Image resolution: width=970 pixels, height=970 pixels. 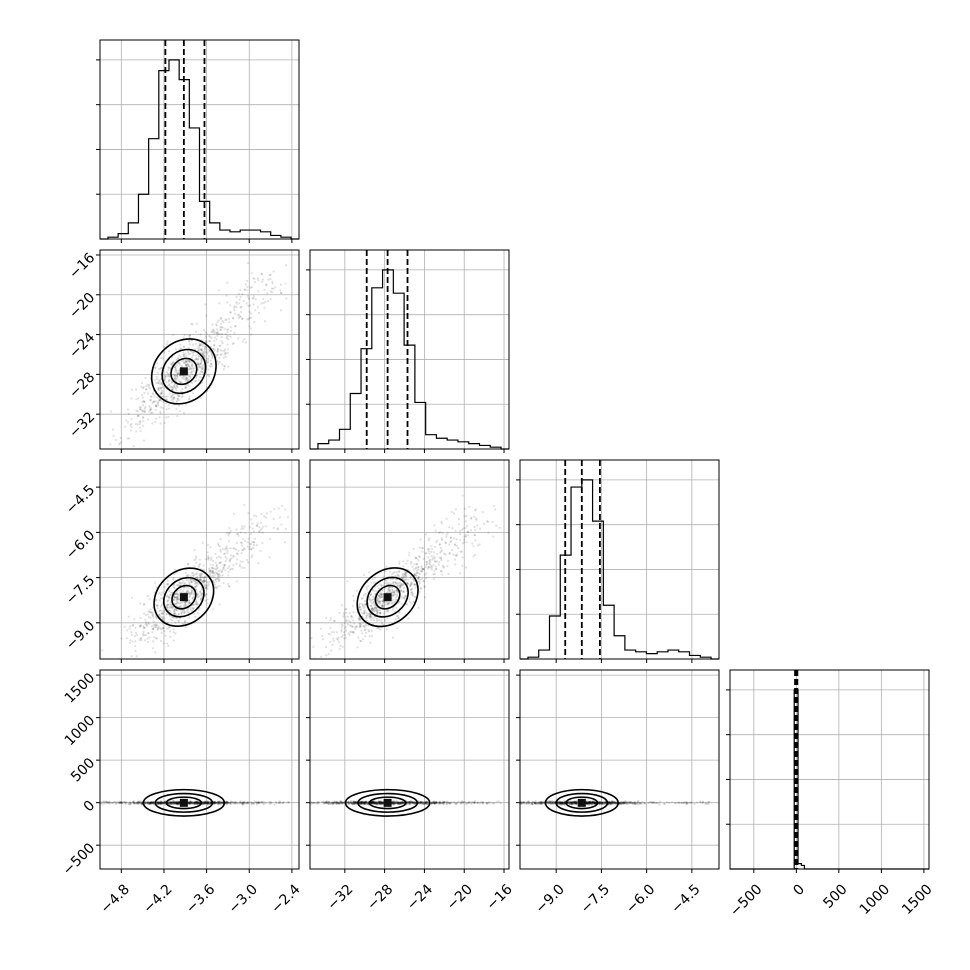 I want to click on corr-frame, so click(x=409, y=769).